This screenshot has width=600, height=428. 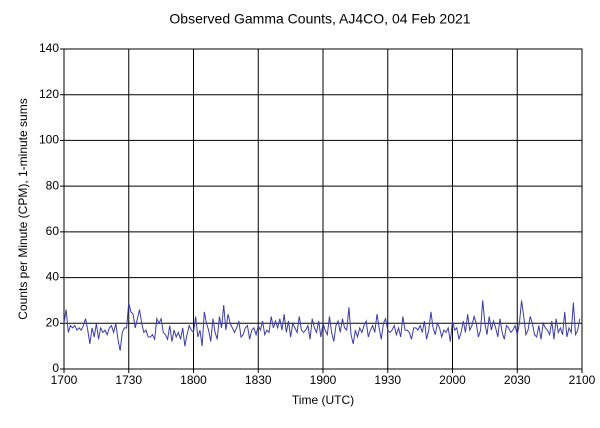 I want to click on y-tick-label: 120, so click(x=49, y=94).